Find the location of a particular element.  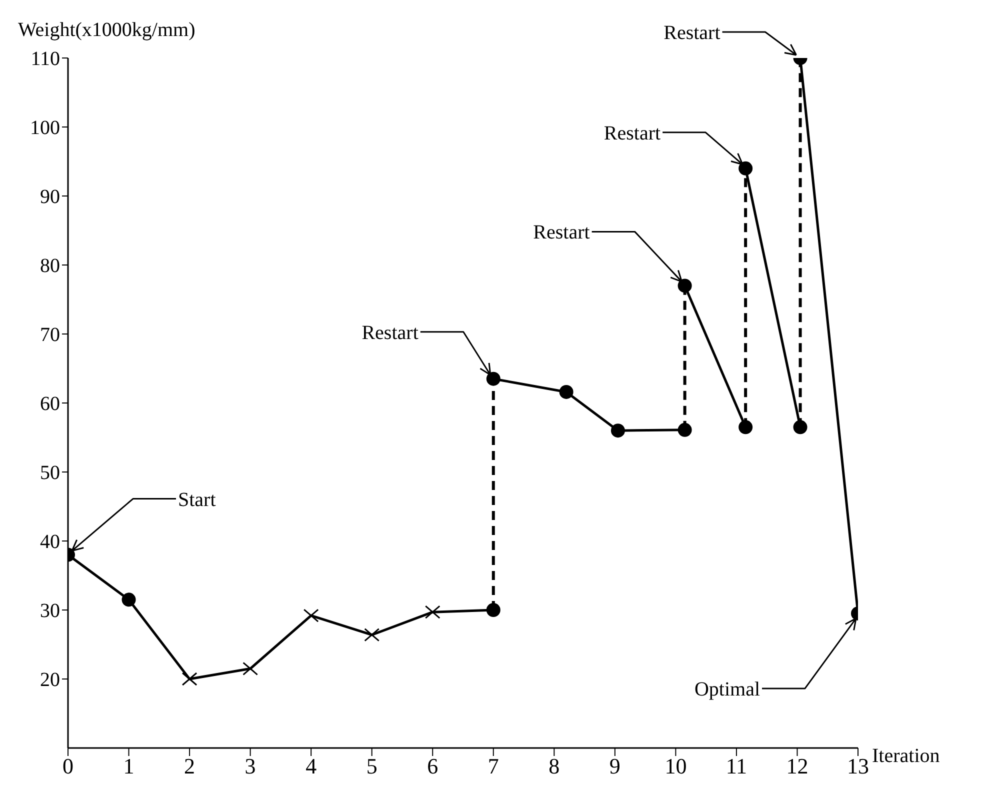

annotation: Optimal is located at coordinates (727, 689).